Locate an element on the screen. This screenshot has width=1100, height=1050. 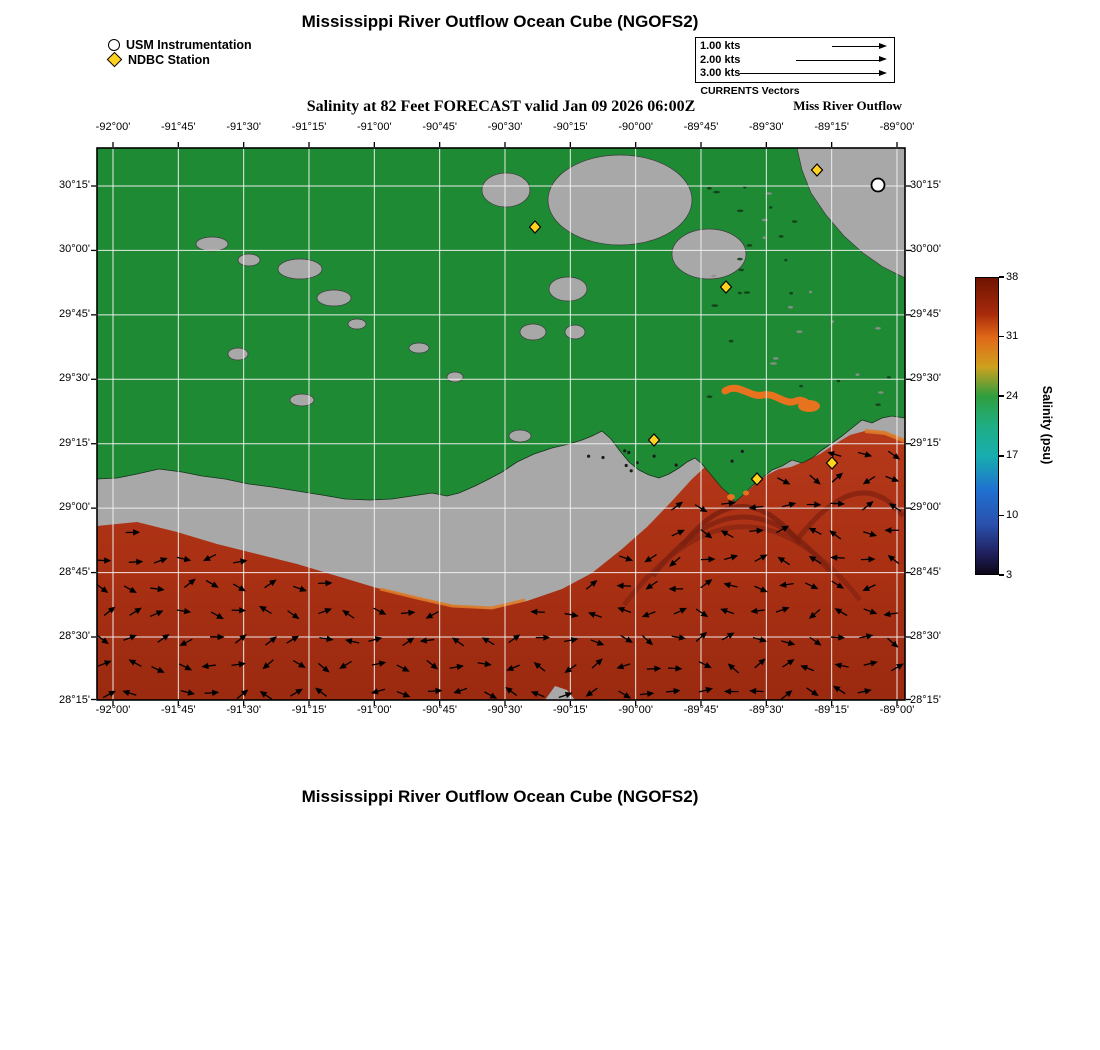
ndbc-diamond-icon is located at coordinates (114, 59).